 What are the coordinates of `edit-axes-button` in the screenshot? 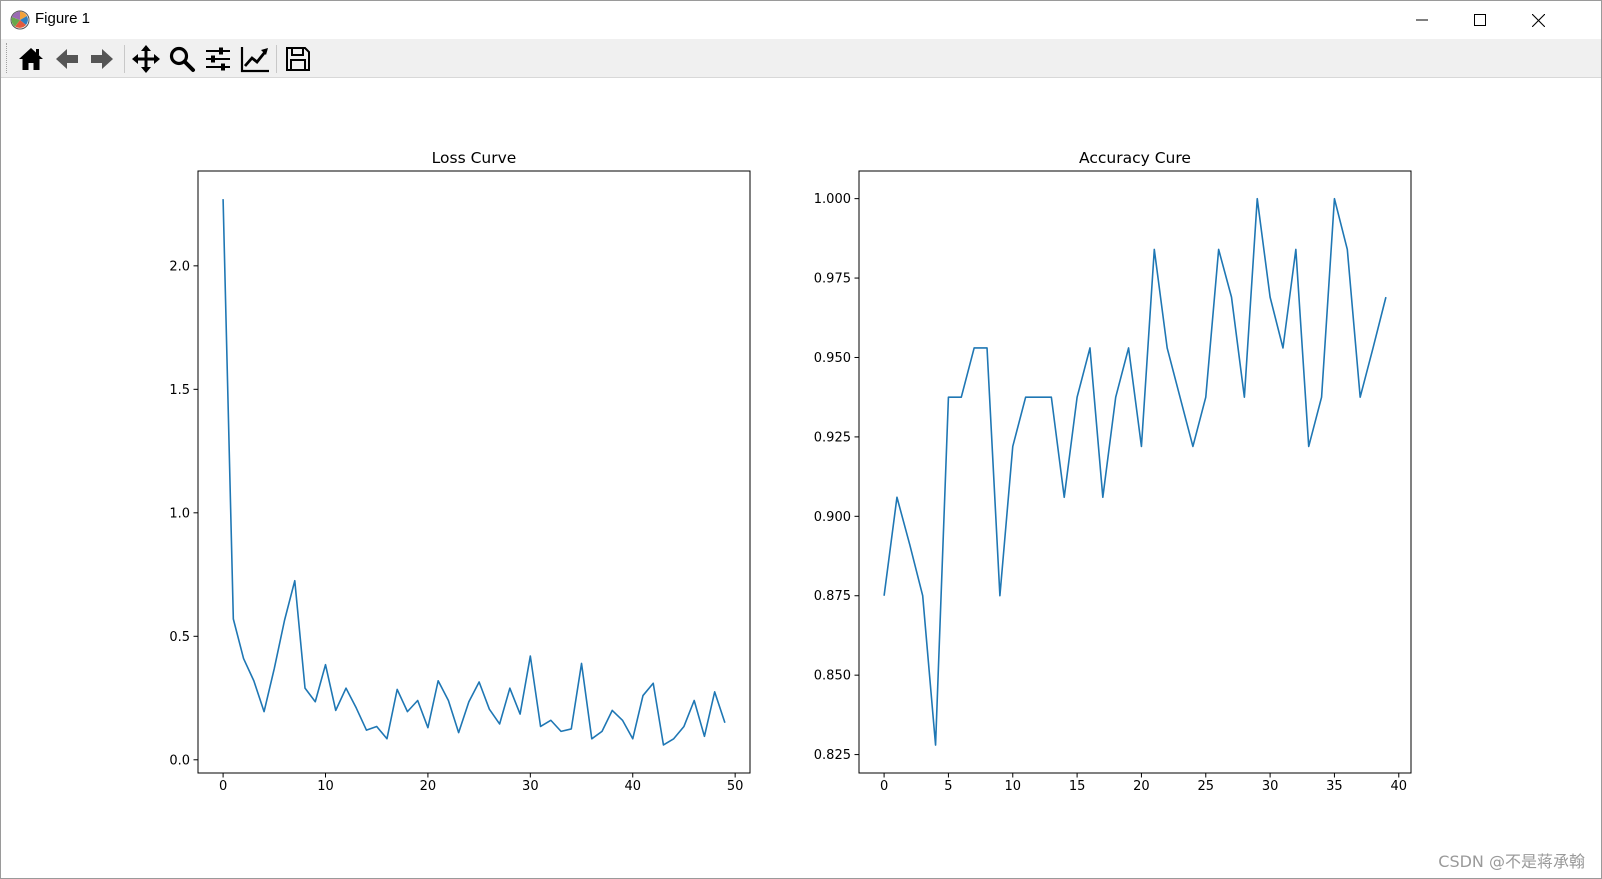 It's located at (255, 59).